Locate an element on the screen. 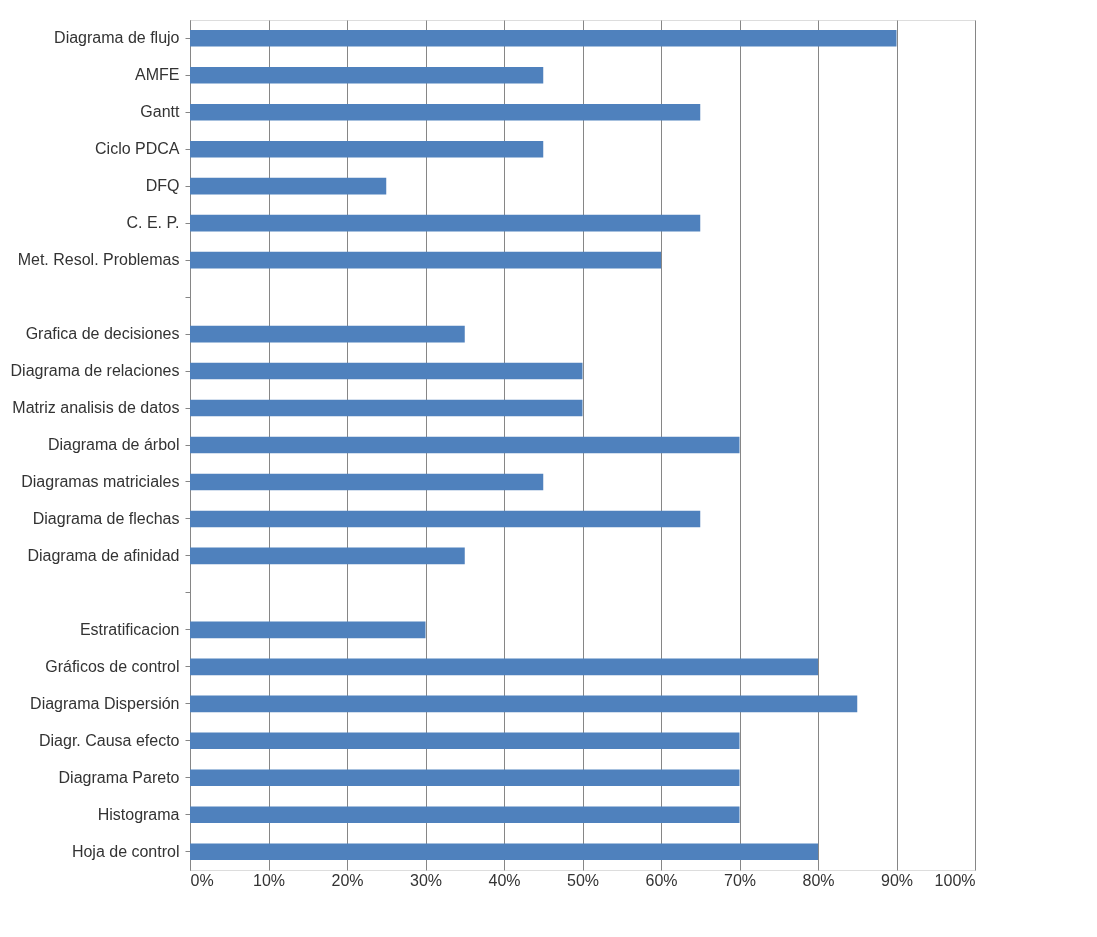  y-tick-label: Ciclo PDCA is located at coordinates (137, 149).